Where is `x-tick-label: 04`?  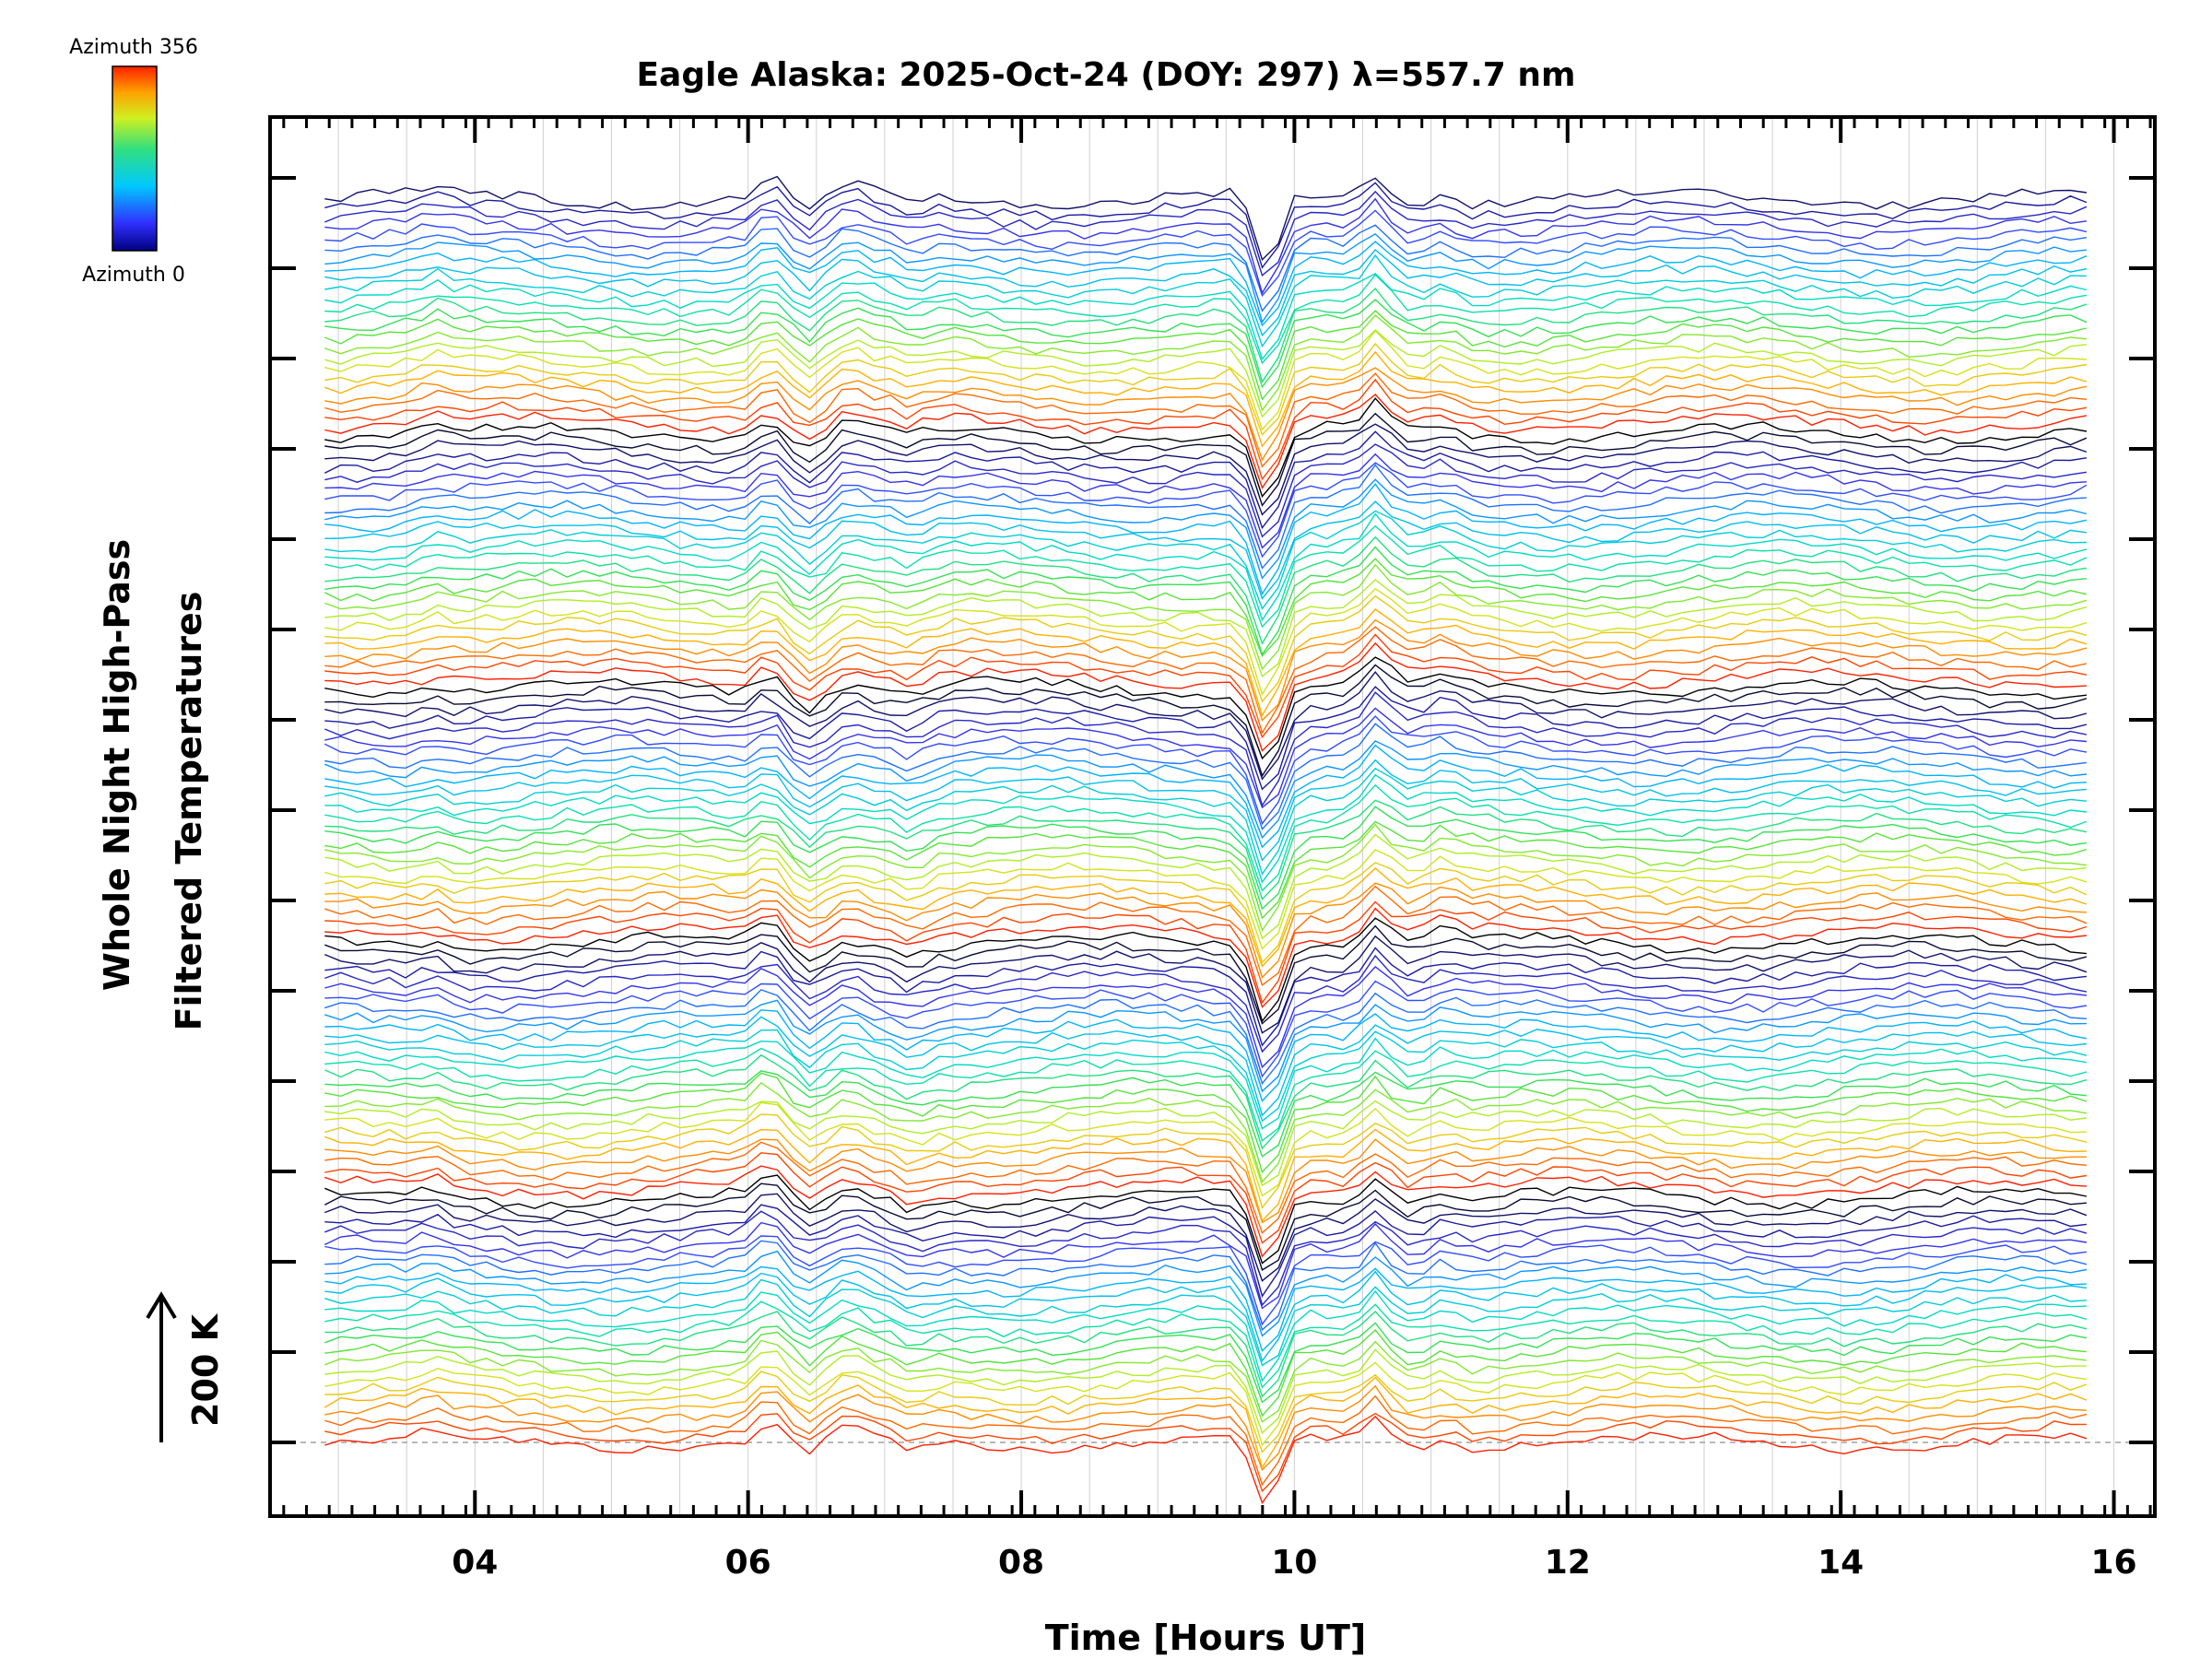 x-tick-label: 04 is located at coordinates (475, 1563).